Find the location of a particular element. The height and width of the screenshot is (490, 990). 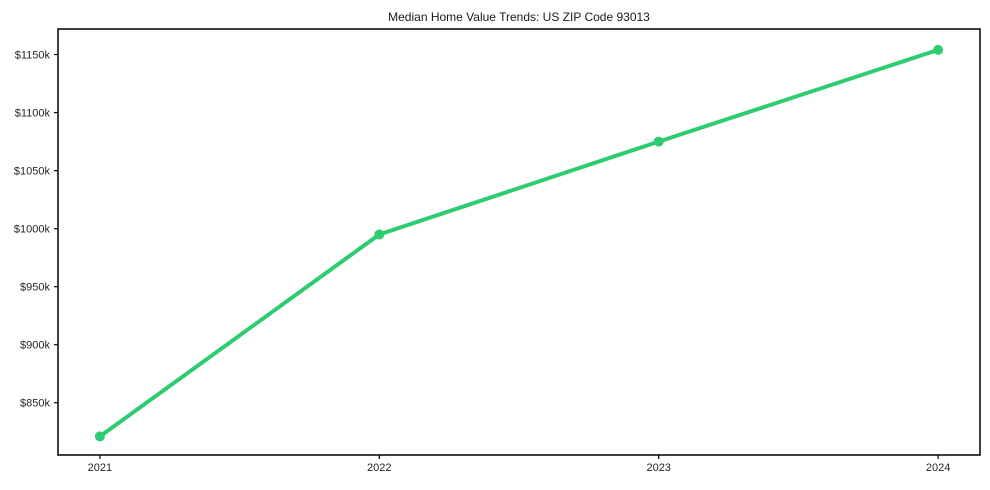

x-tick-label: 2021 is located at coordinates (100, 468).